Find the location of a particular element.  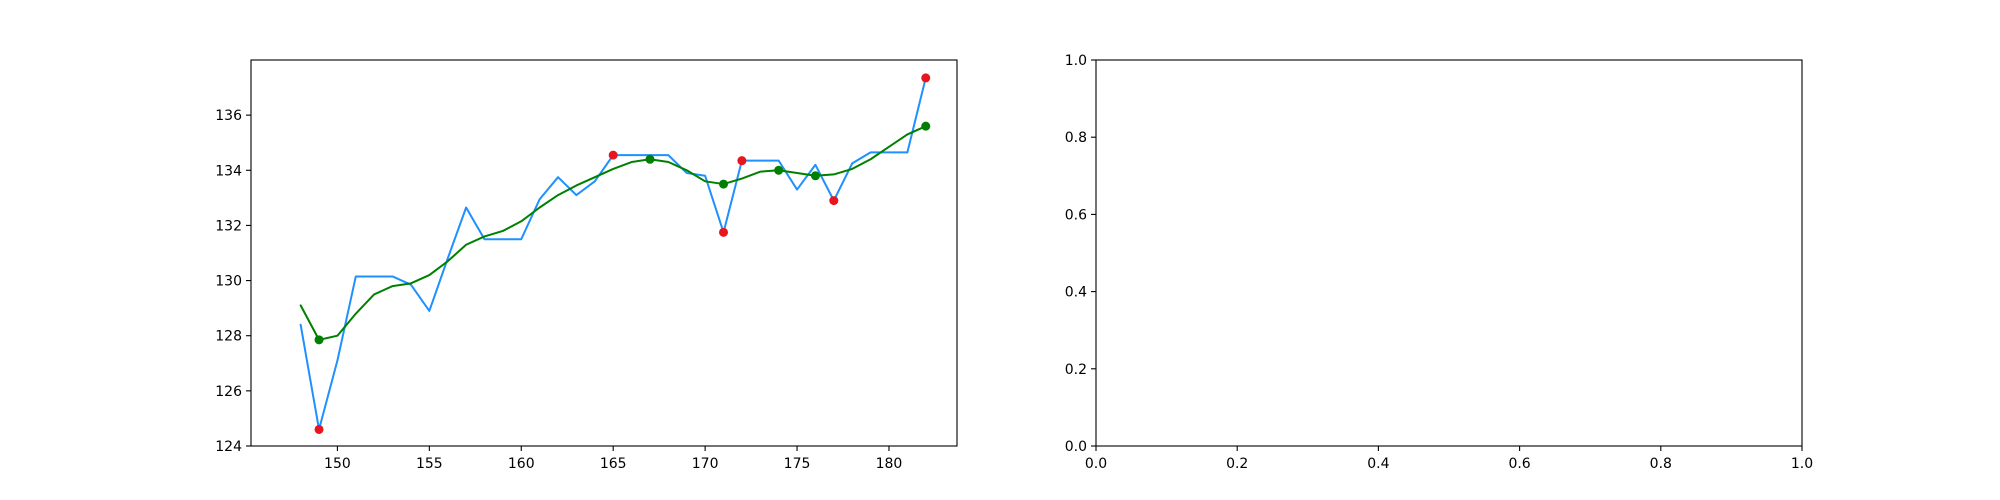

left-y-axis-ticks: 124 126 128 130 132 134 136 is located at coordinates (233, 281).